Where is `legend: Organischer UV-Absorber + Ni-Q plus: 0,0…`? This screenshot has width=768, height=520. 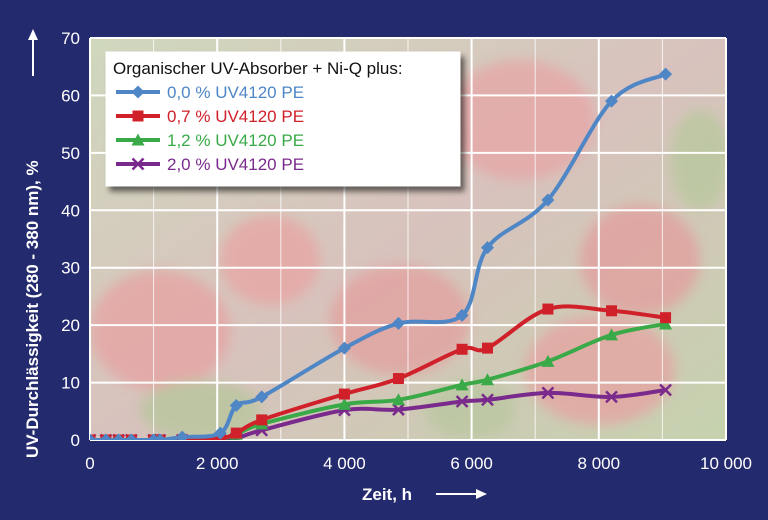 legend: Organischer UV-Absorber + Ni-Q plus: 0,0… is located at coordinates (283, 119).